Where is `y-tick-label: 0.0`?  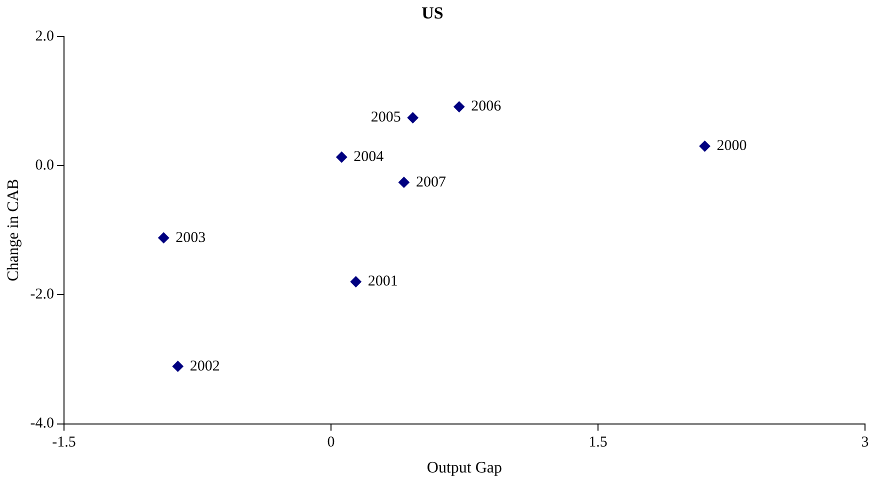
y-tick-label: 0.0 is located at coordinates (44, 165).